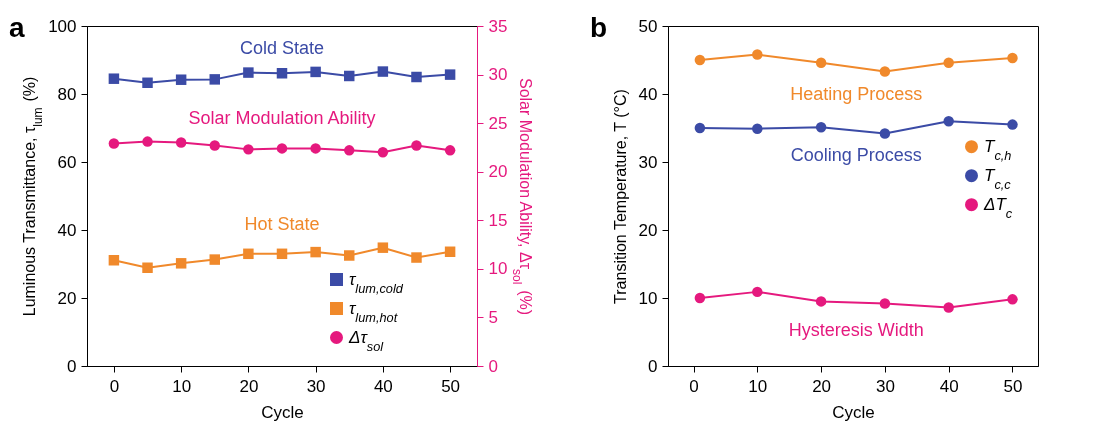  What do you see at coordinates (856, 93) in the screenshot?
I see `annotation: Heating Process` at bounding box center [856, 93].